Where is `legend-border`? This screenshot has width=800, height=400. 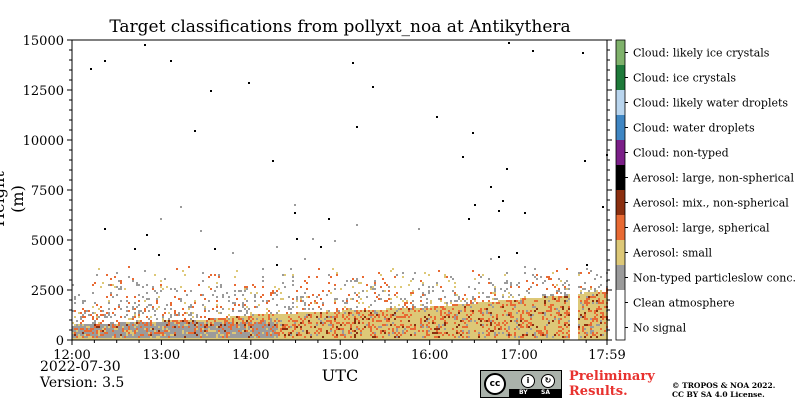
legend-border is located at coordinates (620, 190).